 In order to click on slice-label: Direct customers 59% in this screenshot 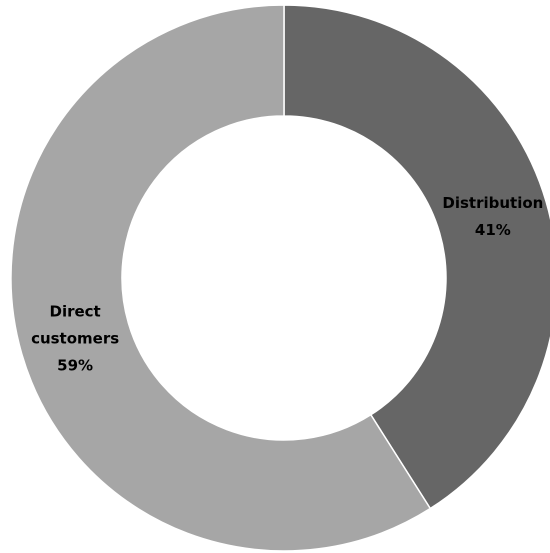, I will do `click(75, 338)`.